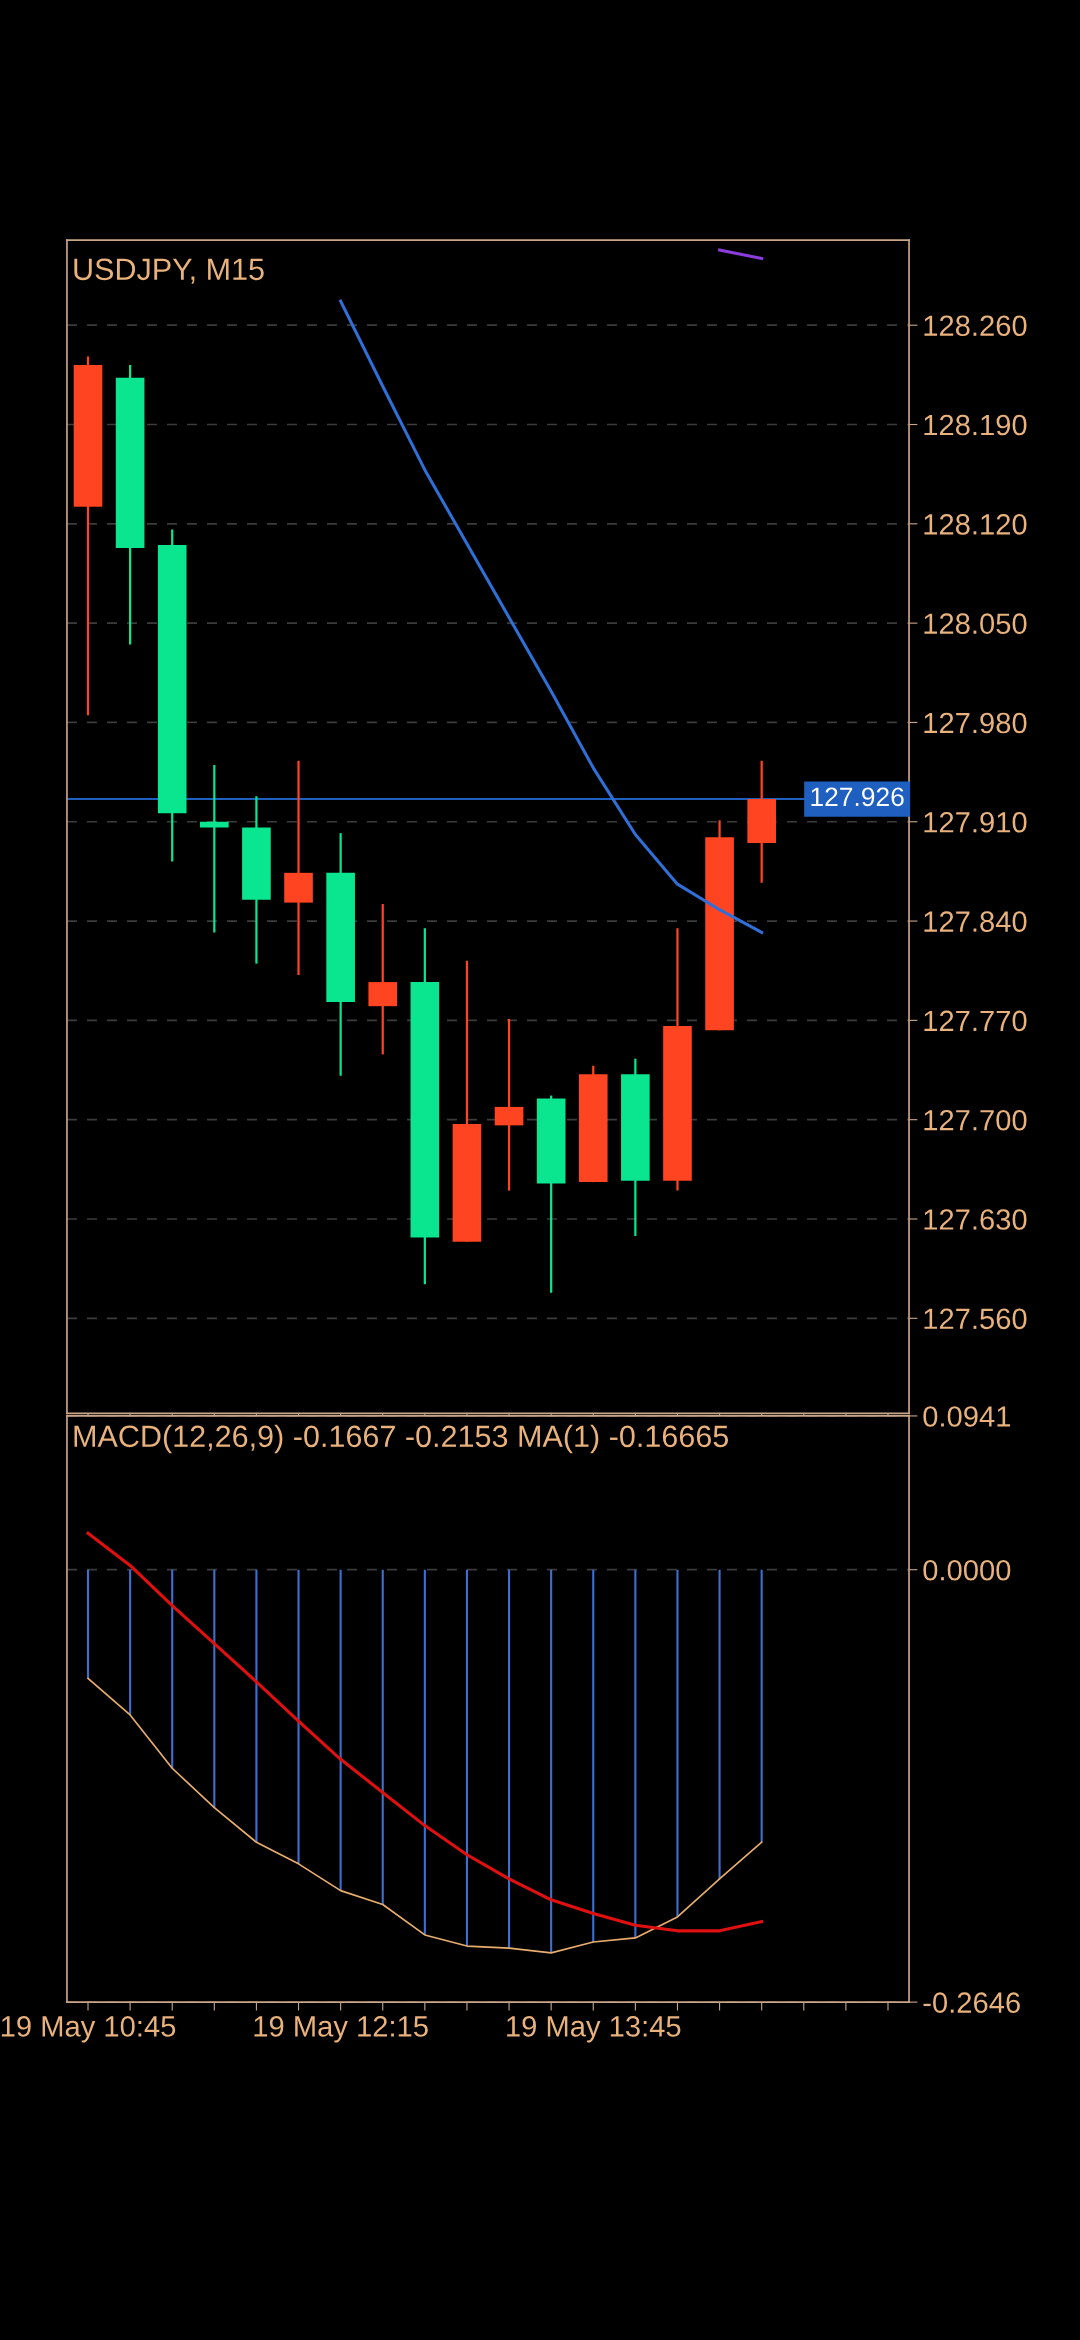 The image size is (1080, 2340). Describe the element at coordinates (857, 797) in the screenshot. I see `ref-line-label: 127.926` at that location.